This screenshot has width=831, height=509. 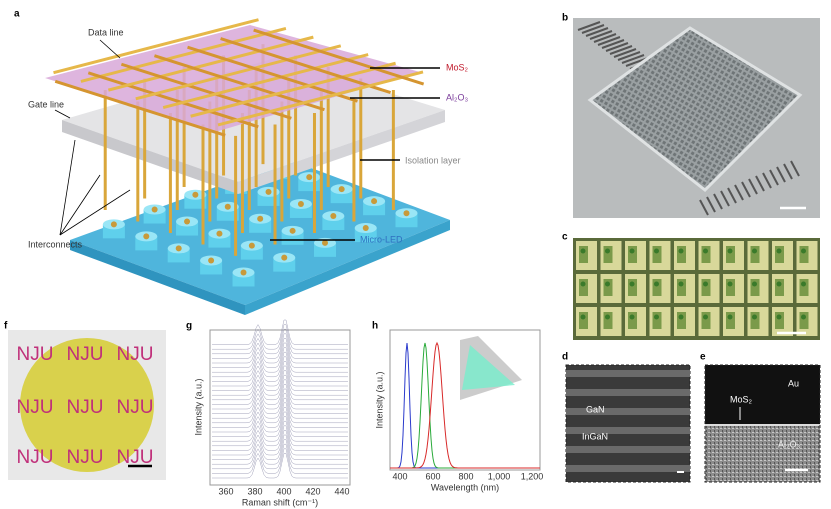 I want to click on panel-label: h, so click(x=375, y=326).